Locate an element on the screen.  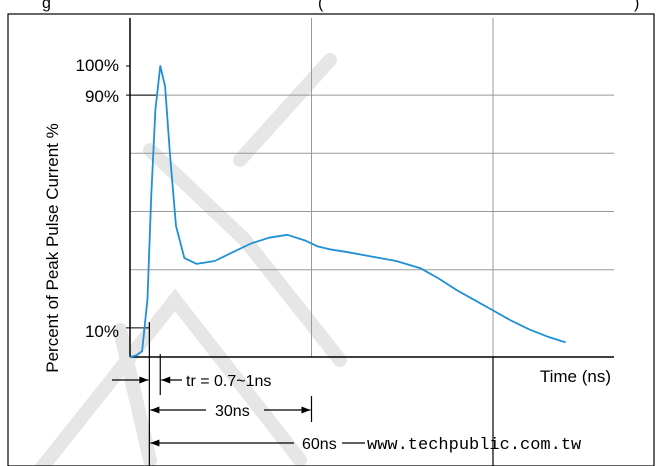
y-axis-label: Percent of Peak Pulse Current % is located at coordinates (52, 247).